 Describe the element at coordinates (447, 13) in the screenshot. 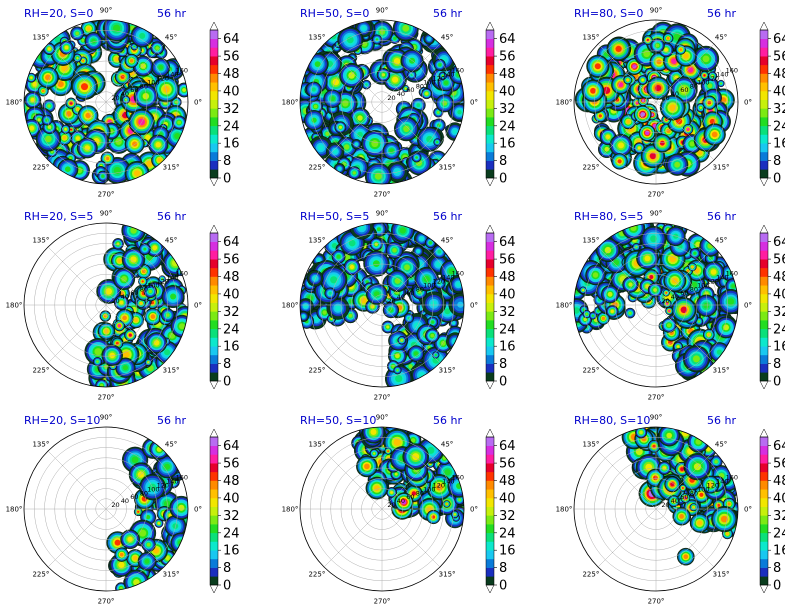

I see `panel-time-label: 56 hr` at that location.